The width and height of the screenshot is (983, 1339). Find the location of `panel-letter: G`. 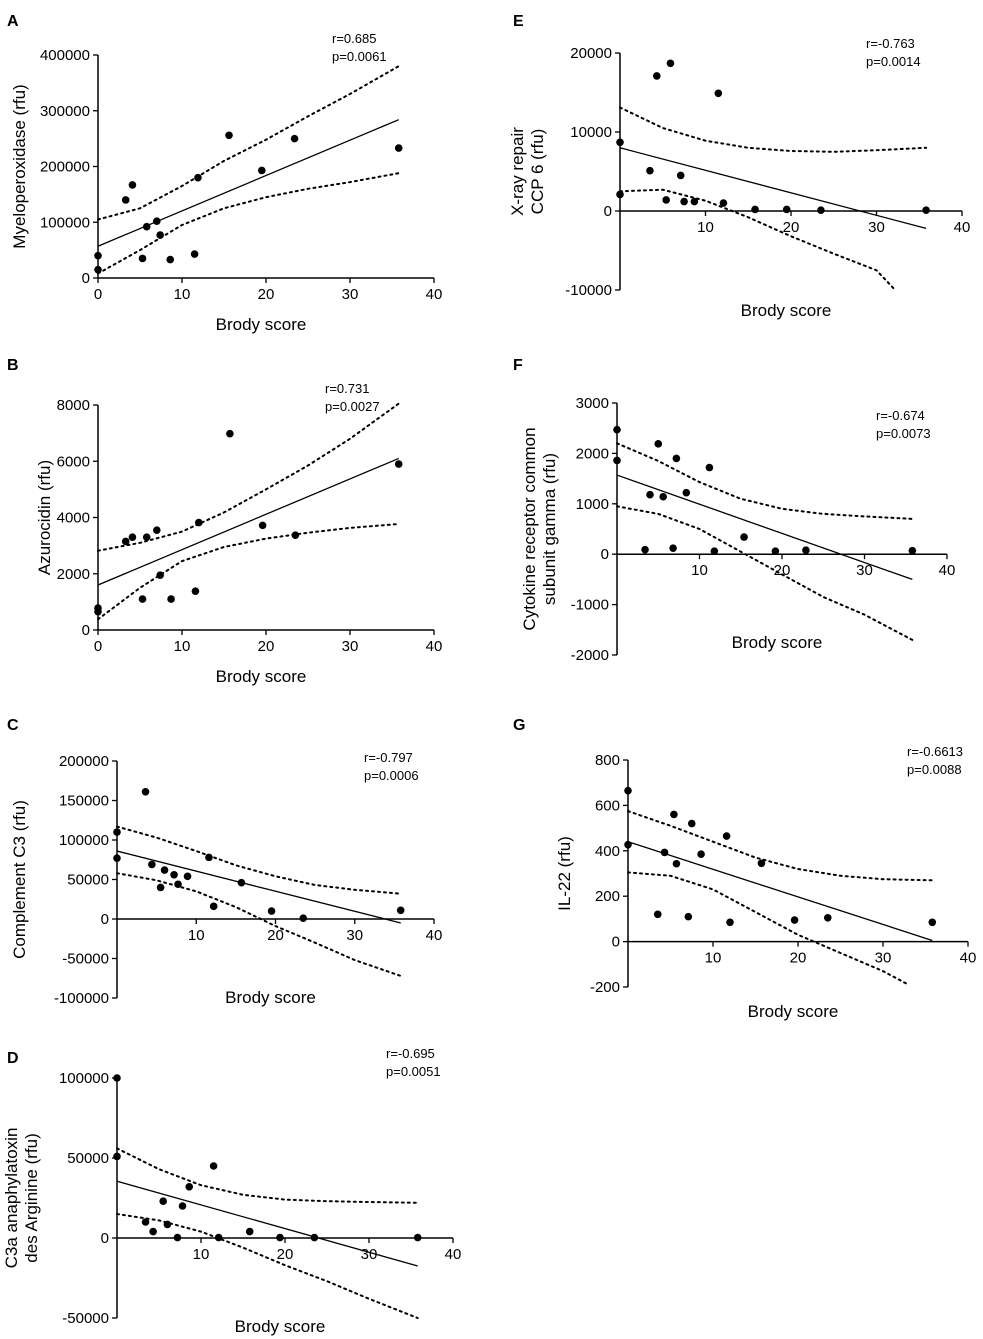

panel-letter: G is located at coordinates (519, 725).